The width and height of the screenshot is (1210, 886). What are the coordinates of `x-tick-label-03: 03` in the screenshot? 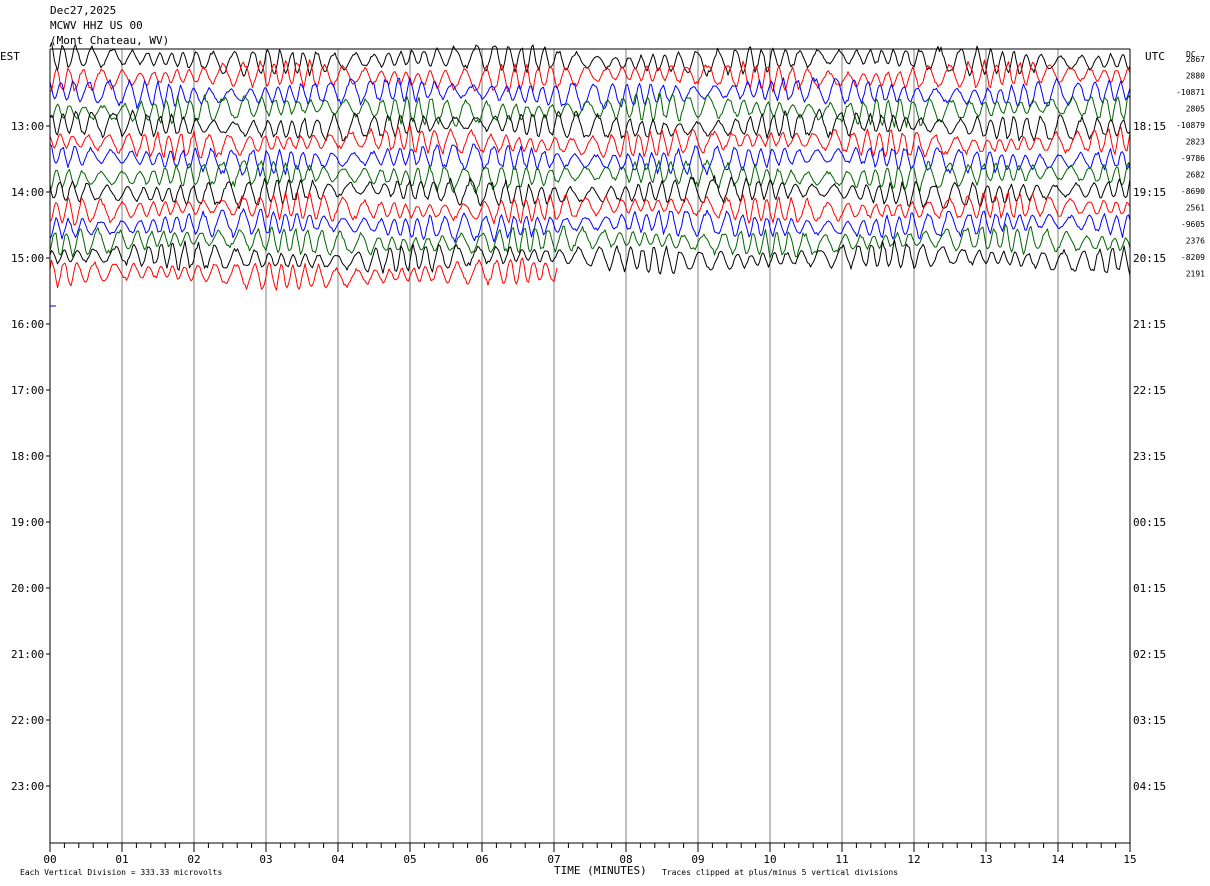 It's located at (265, 859).